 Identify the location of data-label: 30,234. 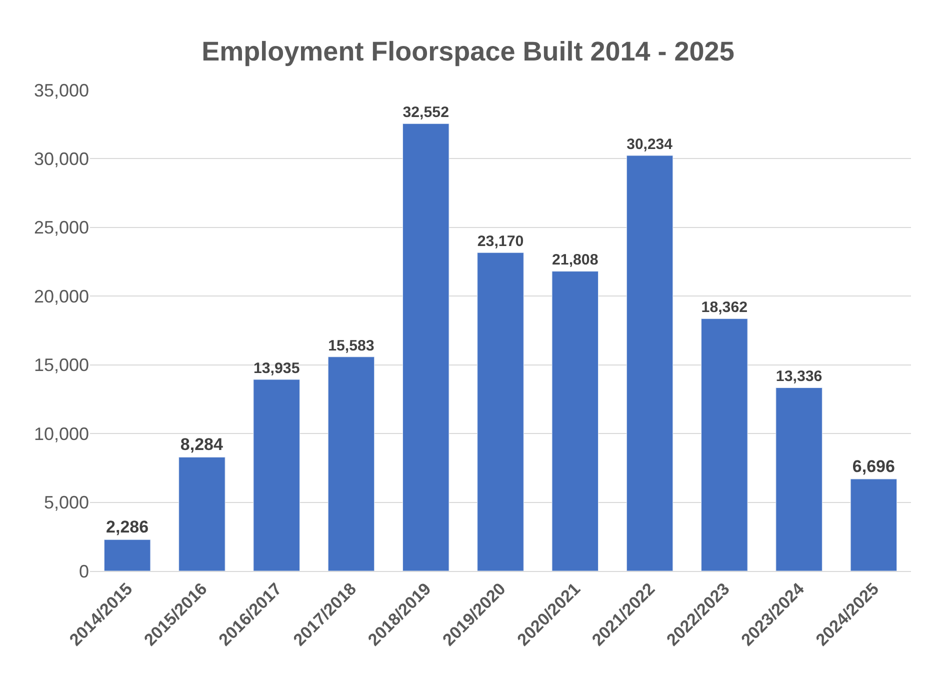
(650, 144).